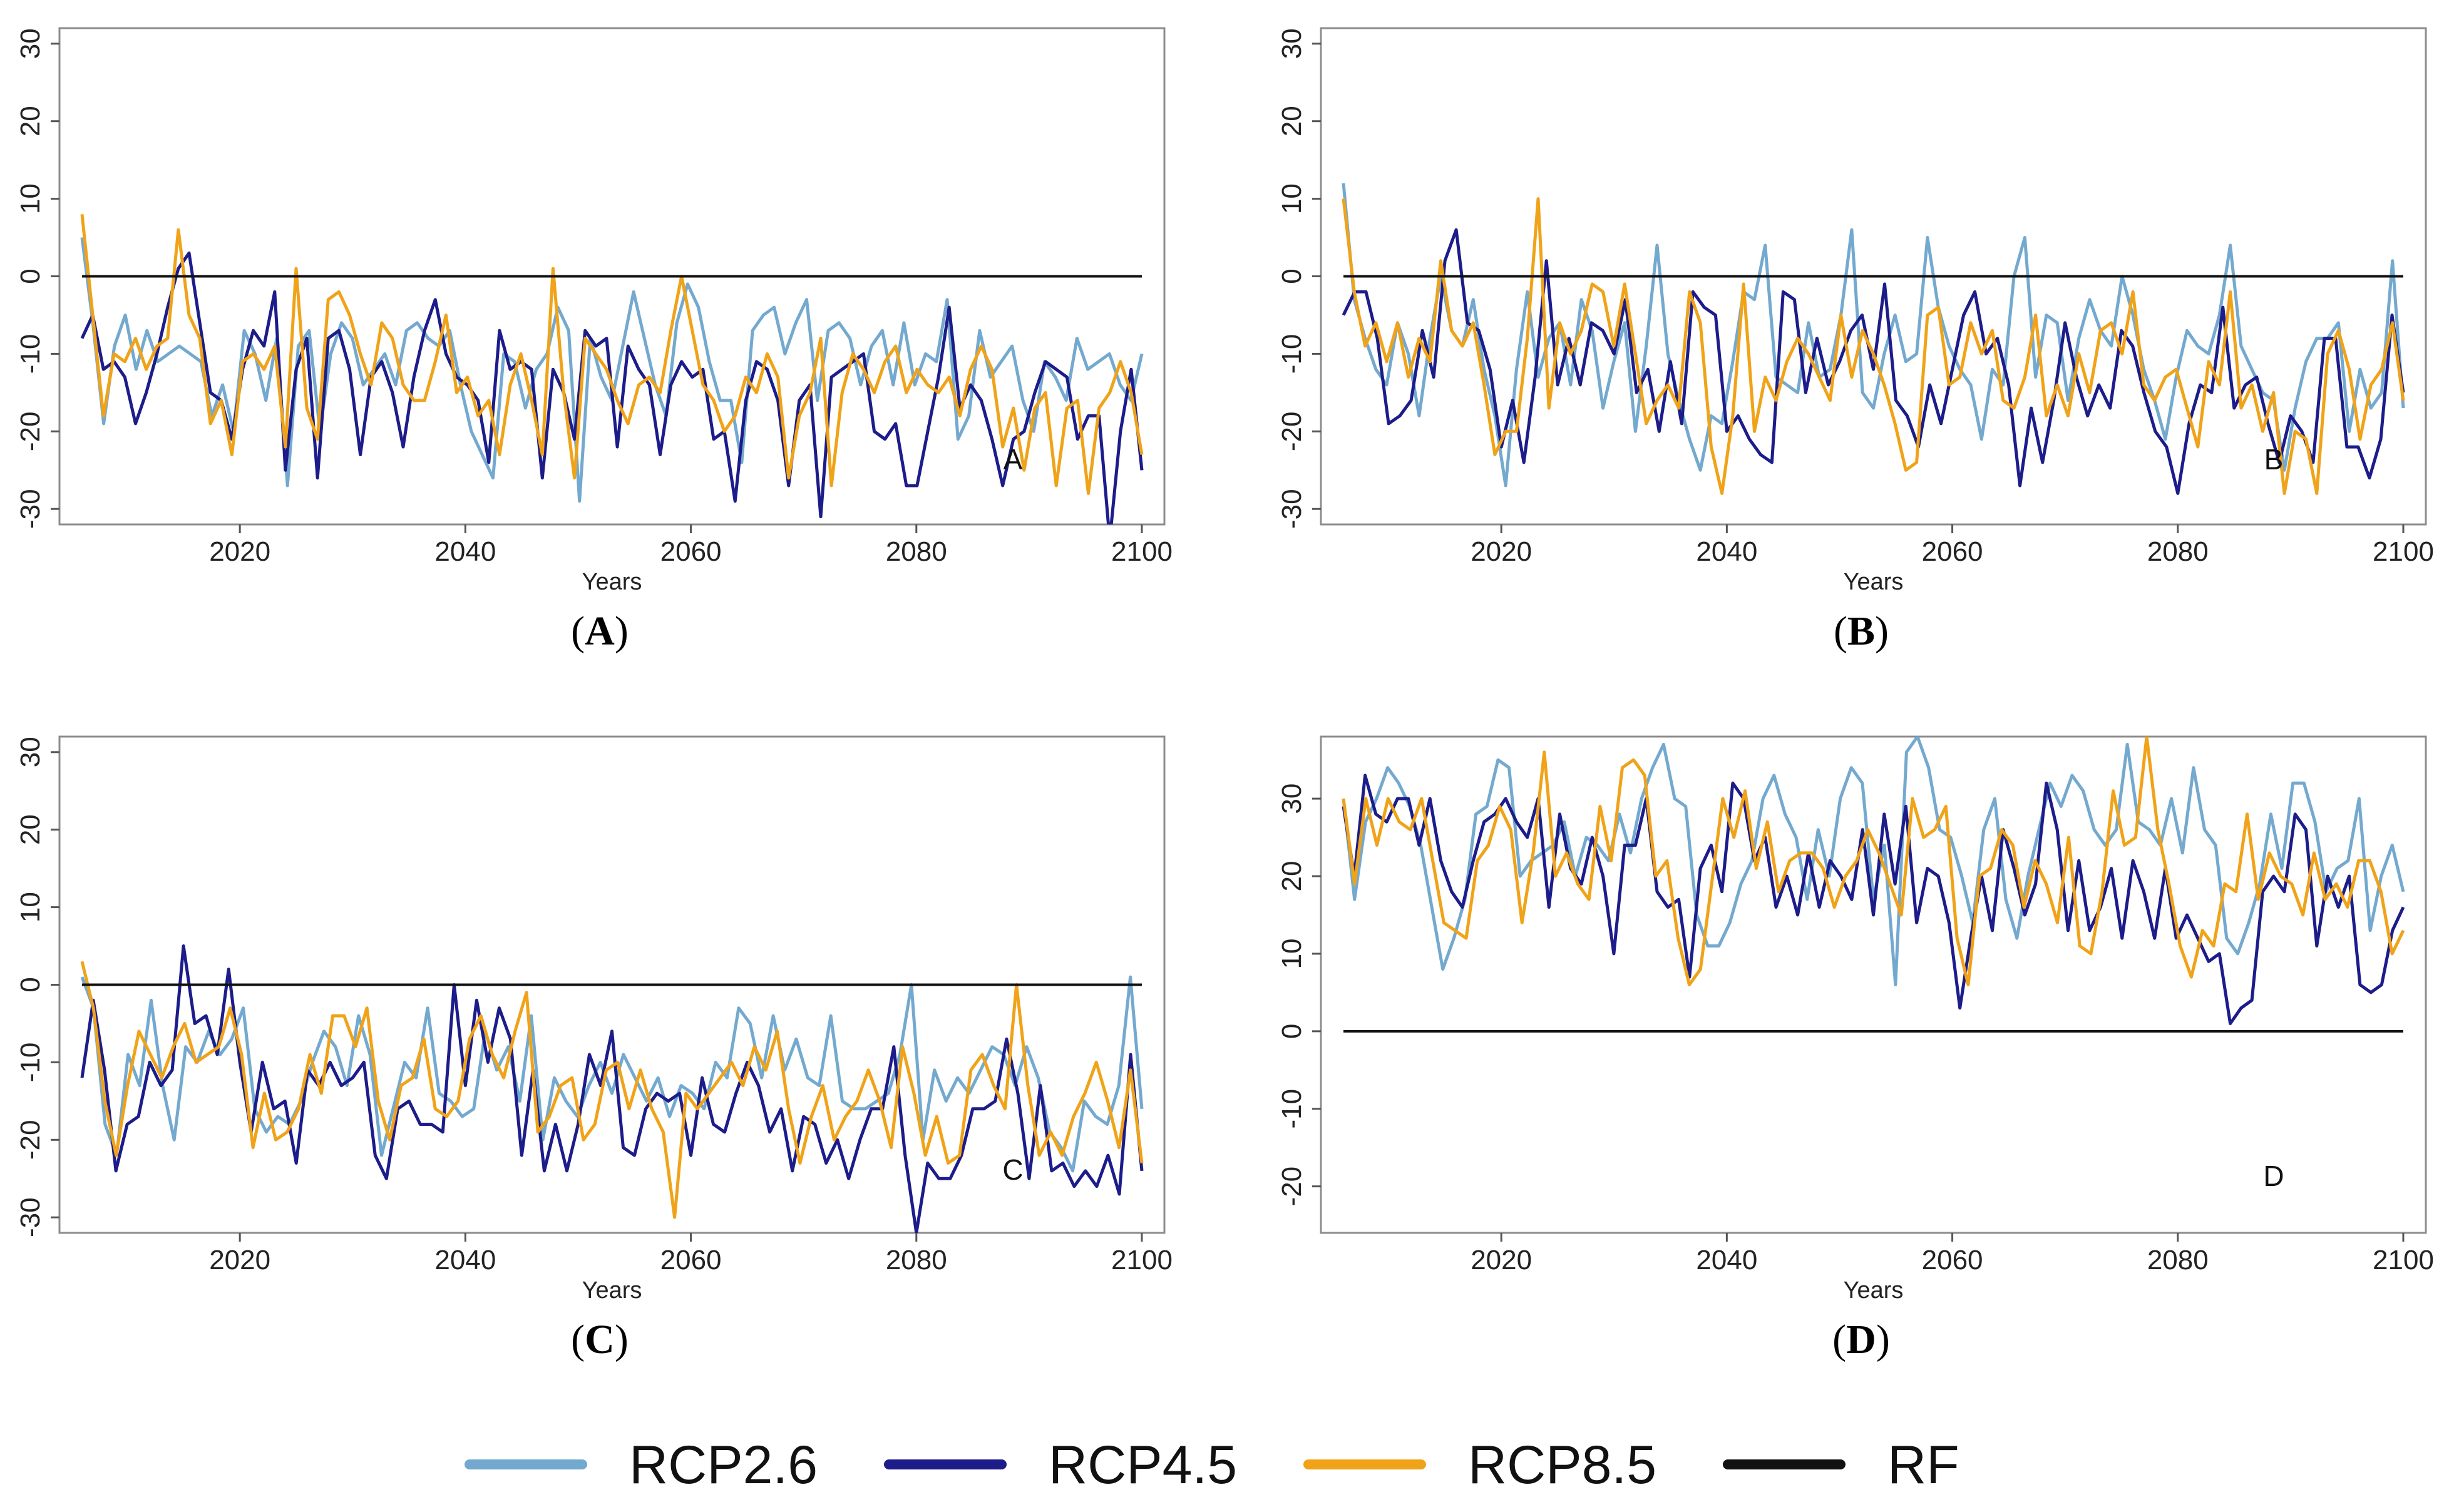  What do you see at coordinates (2273, 1176) in the screenshot?
I see `panel-letter: D` at bounding box center [2273, 1176].